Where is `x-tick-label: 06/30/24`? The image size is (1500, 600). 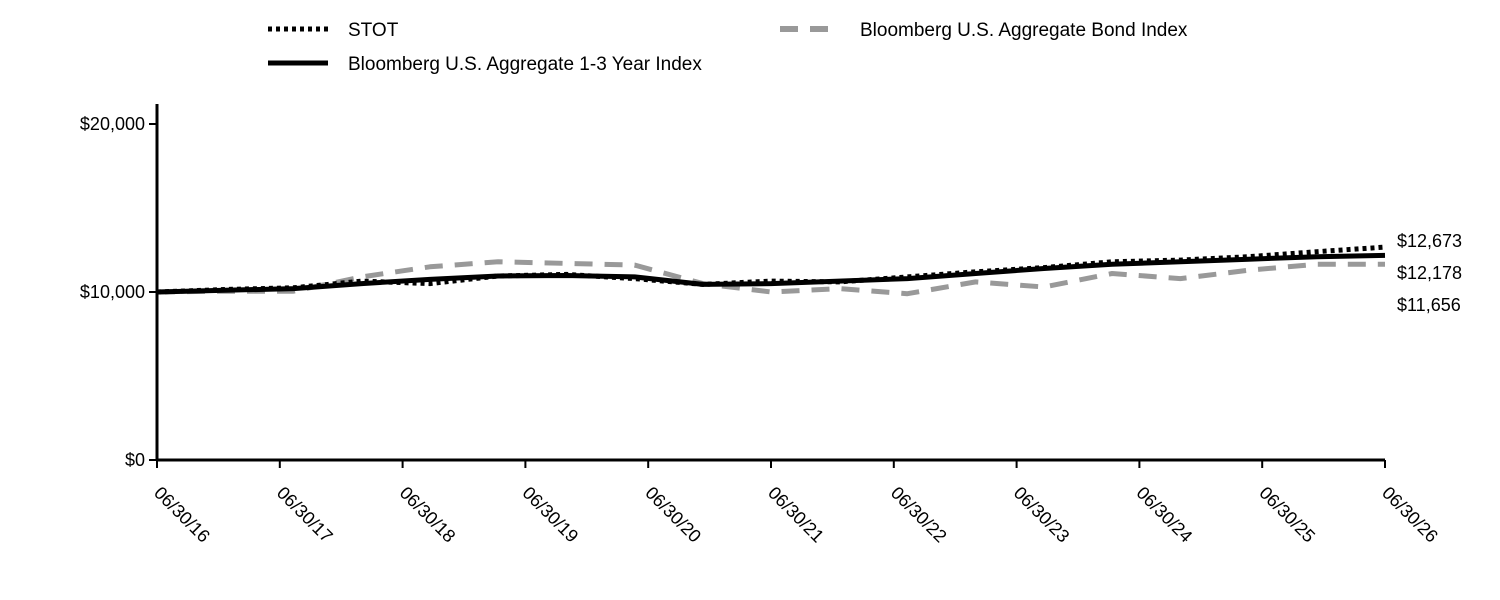
x-tick-label: 06/30/24 is located at coordinates (1165, 515).